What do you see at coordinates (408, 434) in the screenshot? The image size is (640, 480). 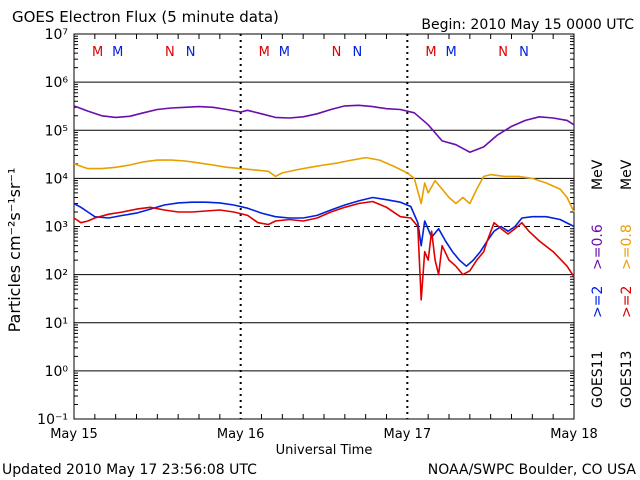 I see `x-tick-label: May 17` at bounding box center [408, 434].